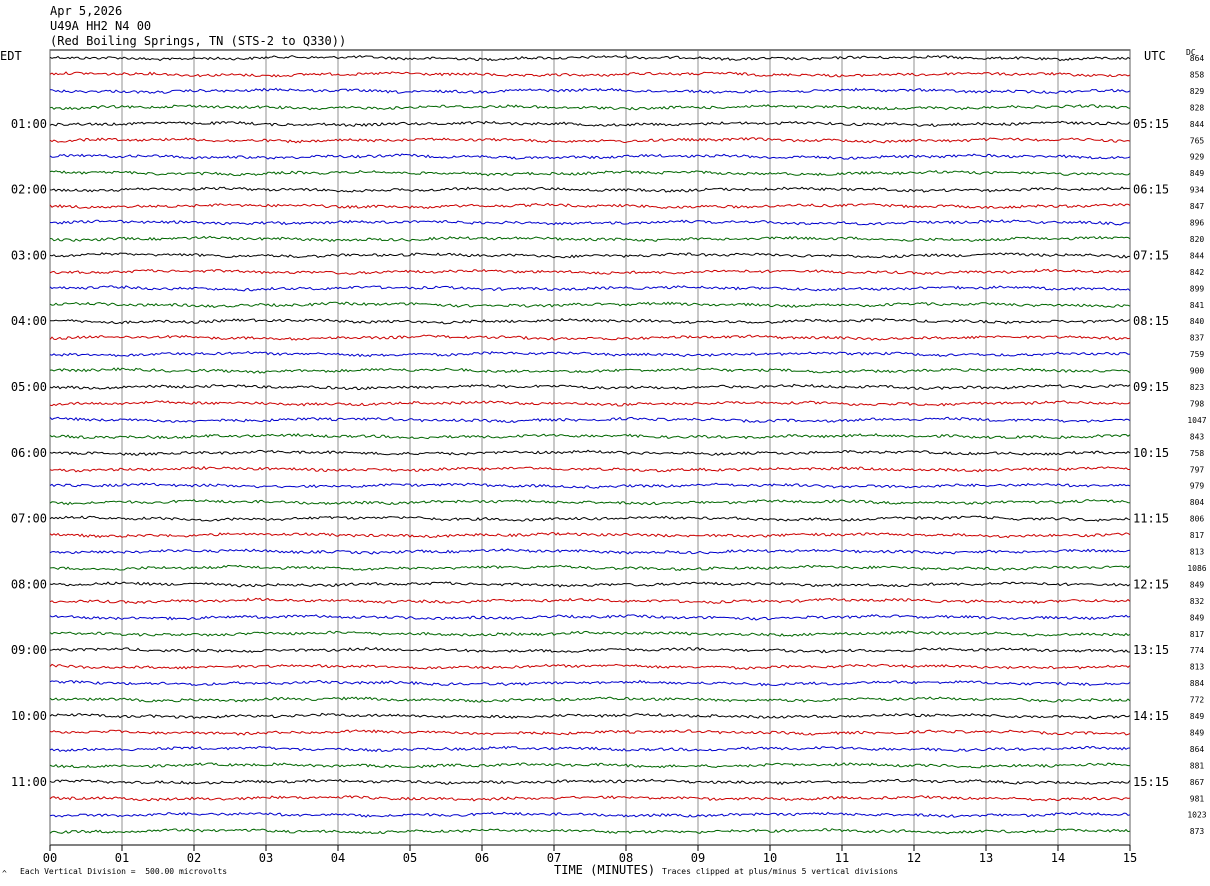 This screenshot has width=1210, height=886. What do you see at coordinates (1197, 683) in the screenshot?
I see `trace-dc-offset: 884` at bounding box center [1197, 683].